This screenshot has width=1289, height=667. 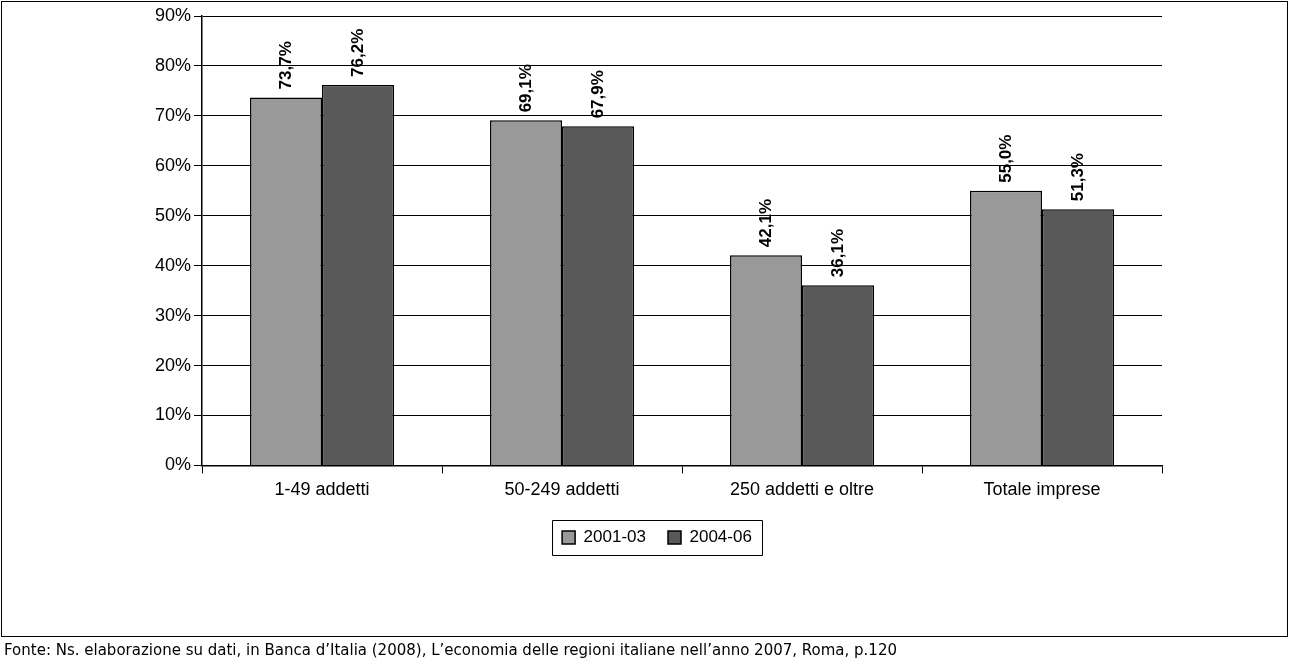 I want to click on x-tick-label: Totale imprese, so click(x=1042, y=489).